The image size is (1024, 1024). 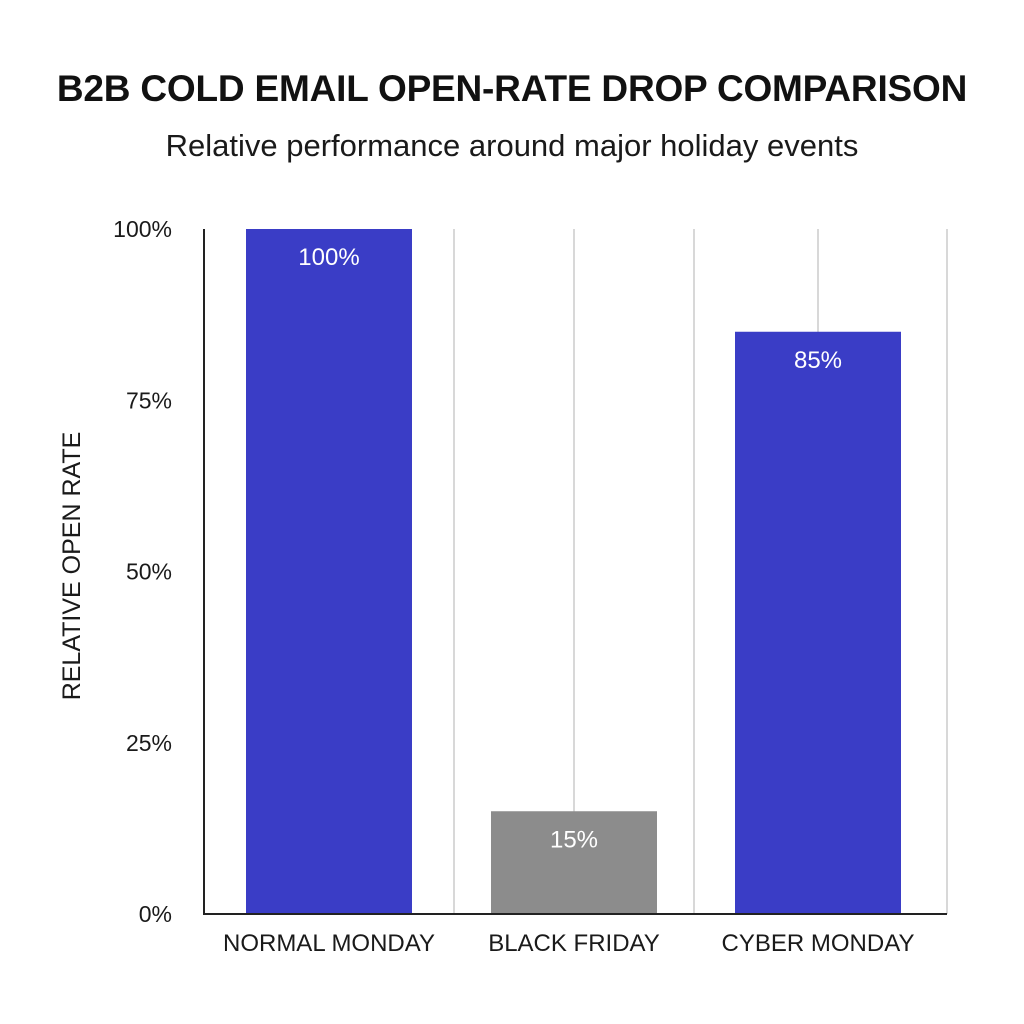 What do you see at coordinates (155, 914) in the screenshot?
I see `y-tick-label-0: 0%` at bounding box center [155, 914].